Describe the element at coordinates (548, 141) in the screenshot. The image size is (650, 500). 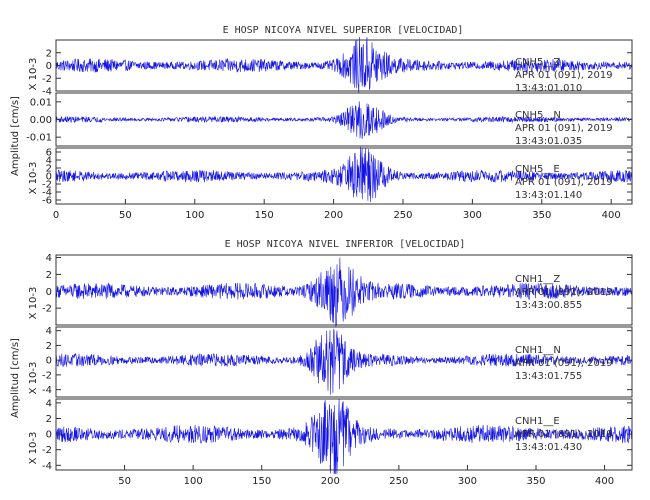
I see `time-label-superior-n: 13:43:01.035` at that location.